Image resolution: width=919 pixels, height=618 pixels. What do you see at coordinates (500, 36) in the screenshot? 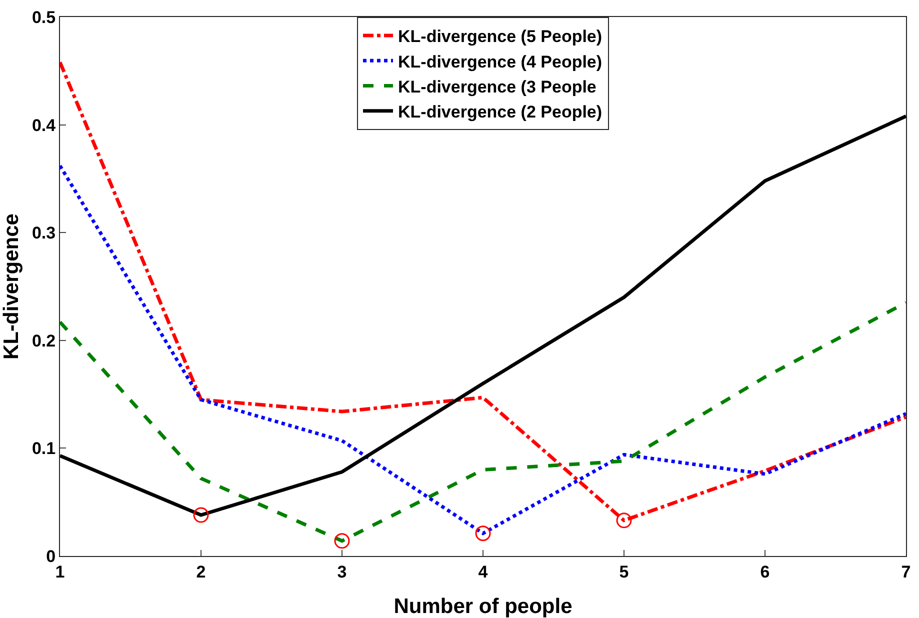
I see `legend-label: KL-divergence (5 People)` at bounding box center [500, 36].